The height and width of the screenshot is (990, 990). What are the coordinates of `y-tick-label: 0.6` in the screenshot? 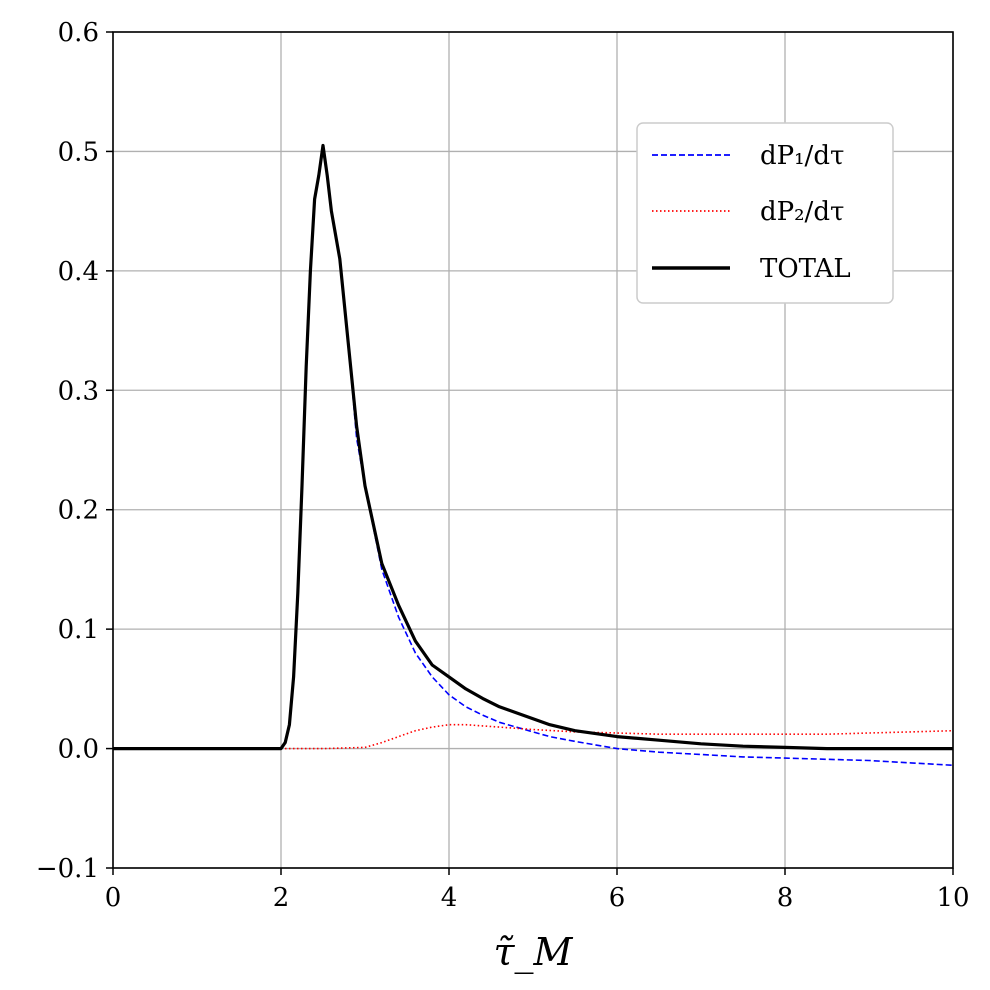 It's located at (78, 33).